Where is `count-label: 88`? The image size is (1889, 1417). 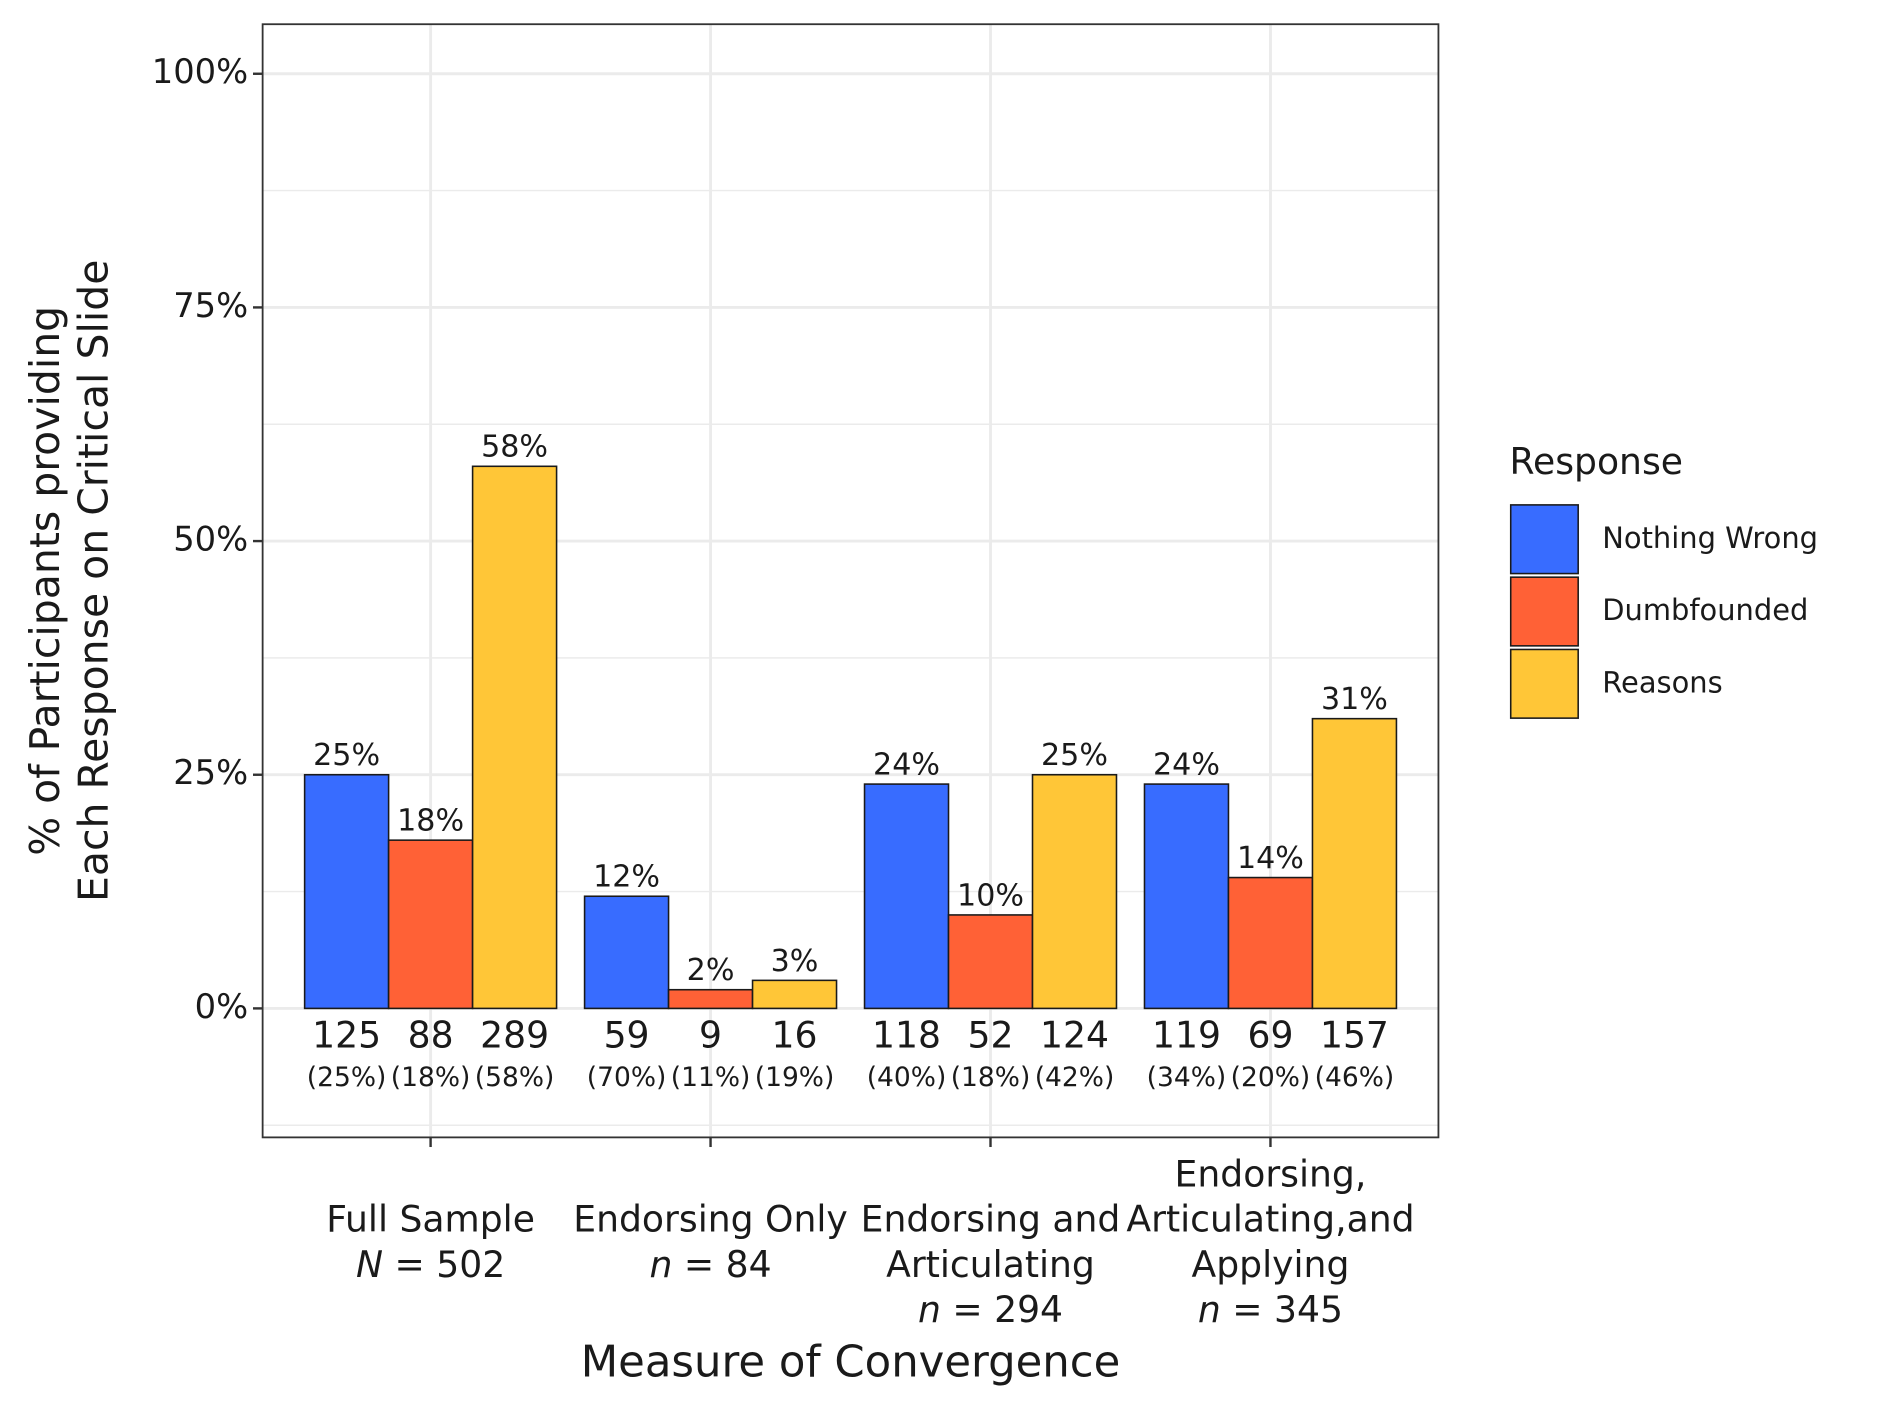
count-label: 88 is located at coordinates (431, 1034).